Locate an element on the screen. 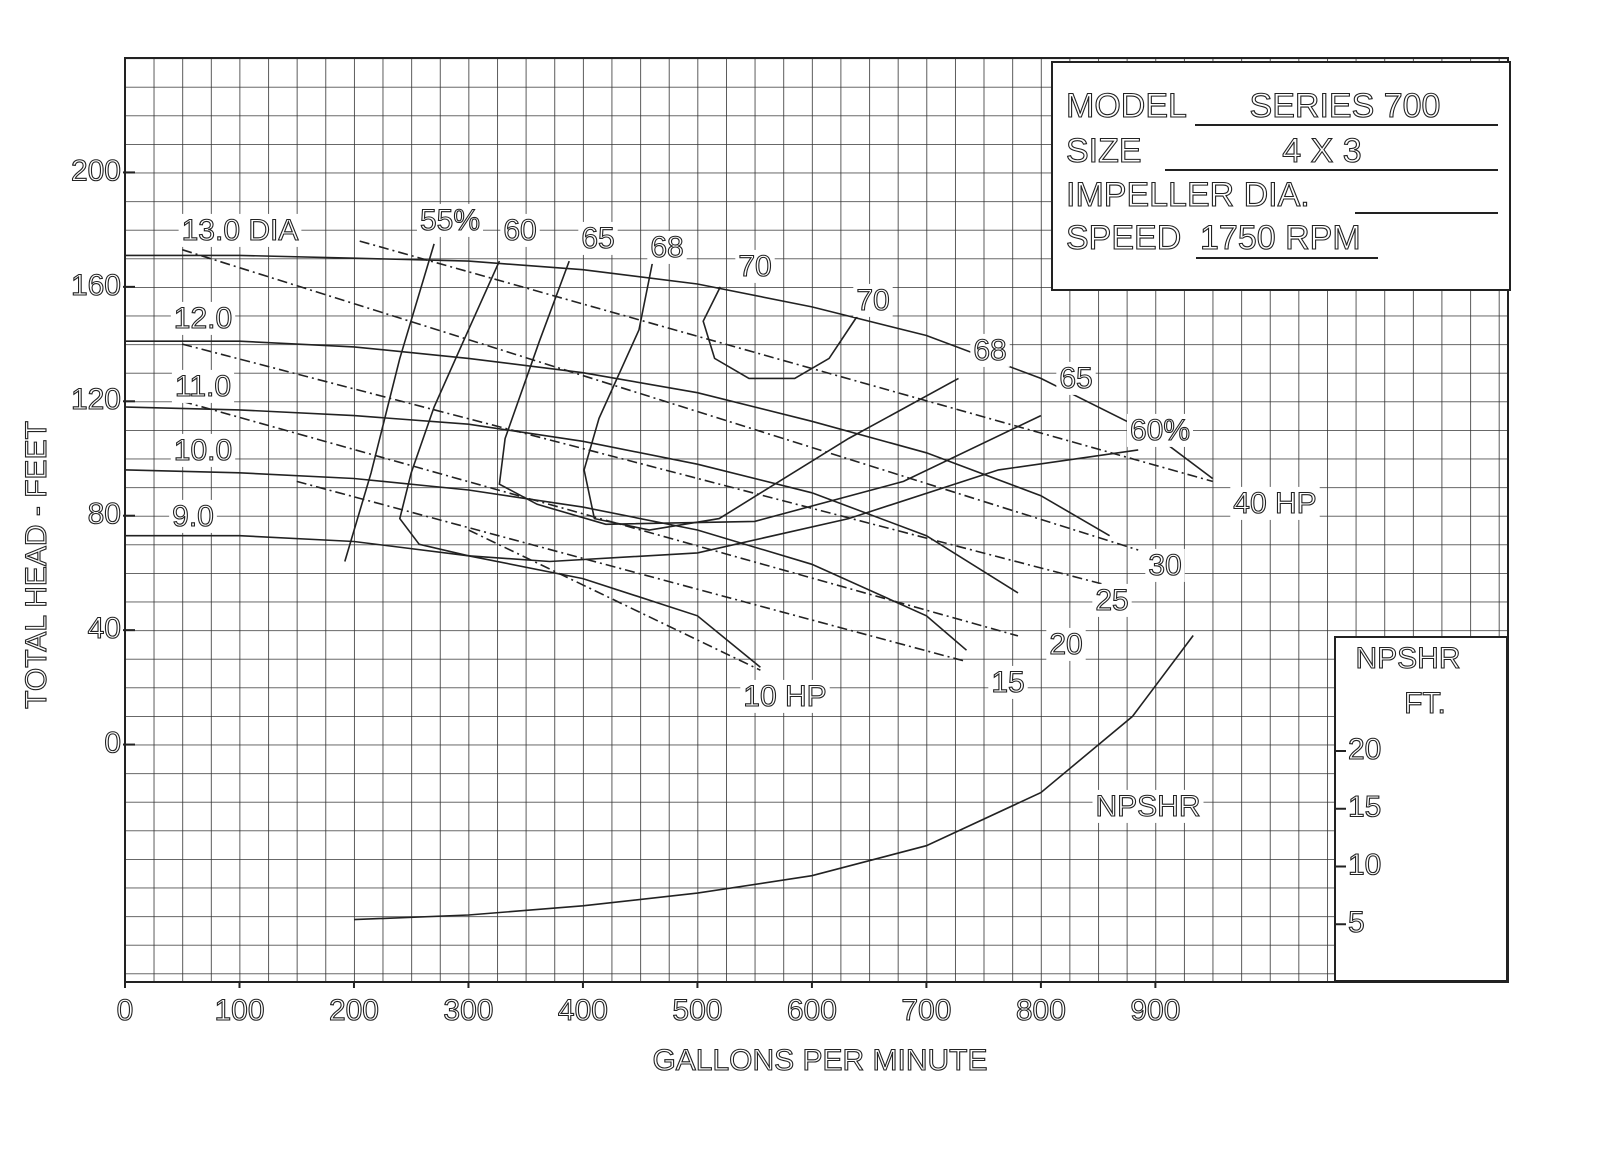 The image size is (1600, 1163). curve-label: 10.0 is located at coordinates (203, 450).